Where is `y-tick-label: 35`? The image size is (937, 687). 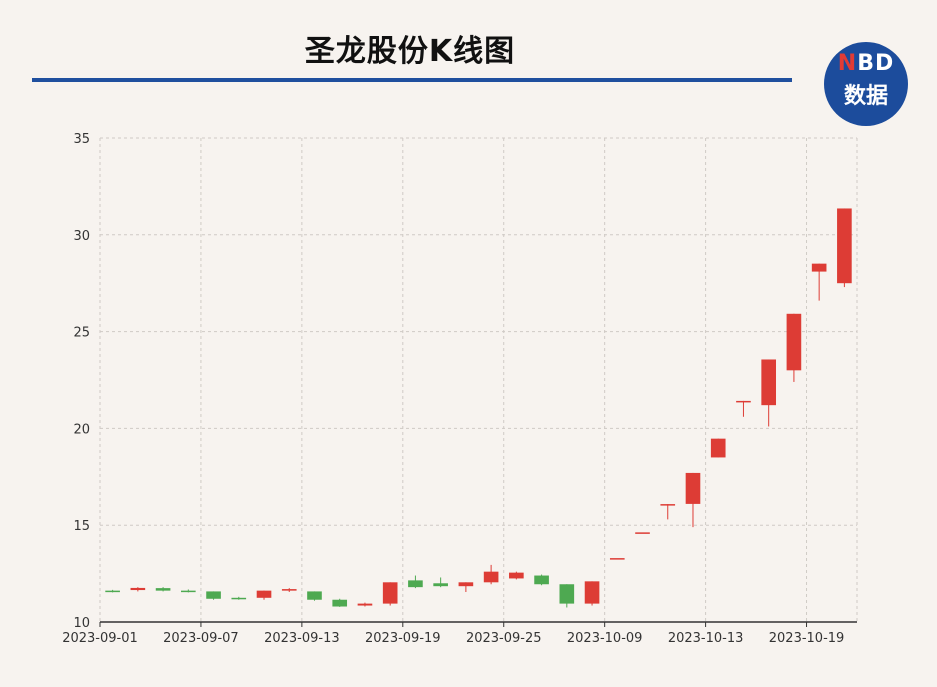 y-tick-label: 35 is located at coordinates (81, 139).